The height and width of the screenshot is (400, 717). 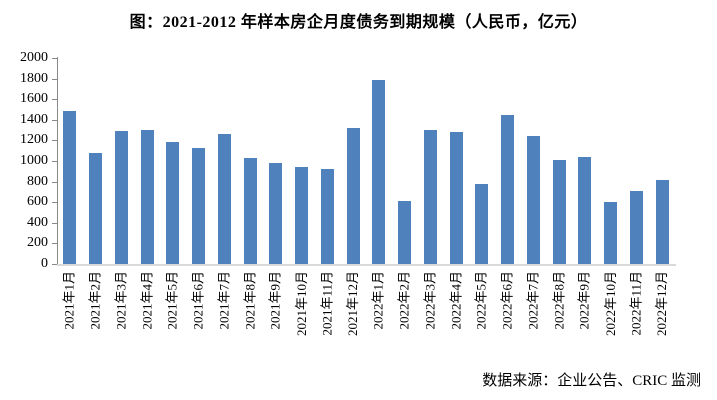 What do you see at coordinates (507, 300) in the screenshot?
I see `x-axis-tick-label: 2022年6月` at bounding box center [507, 300].